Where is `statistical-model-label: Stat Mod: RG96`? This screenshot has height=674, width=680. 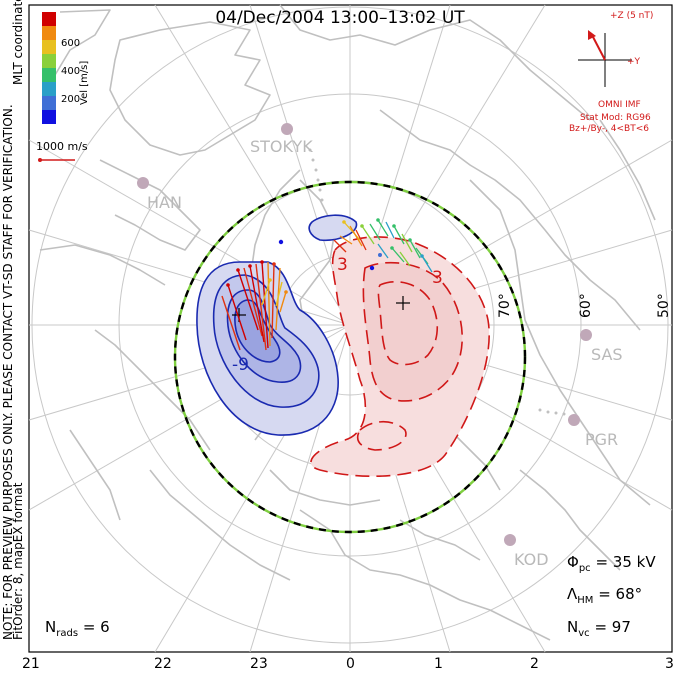 statistical-model-label: Stat Mod: RG96 is located at coordinates (615, 118).